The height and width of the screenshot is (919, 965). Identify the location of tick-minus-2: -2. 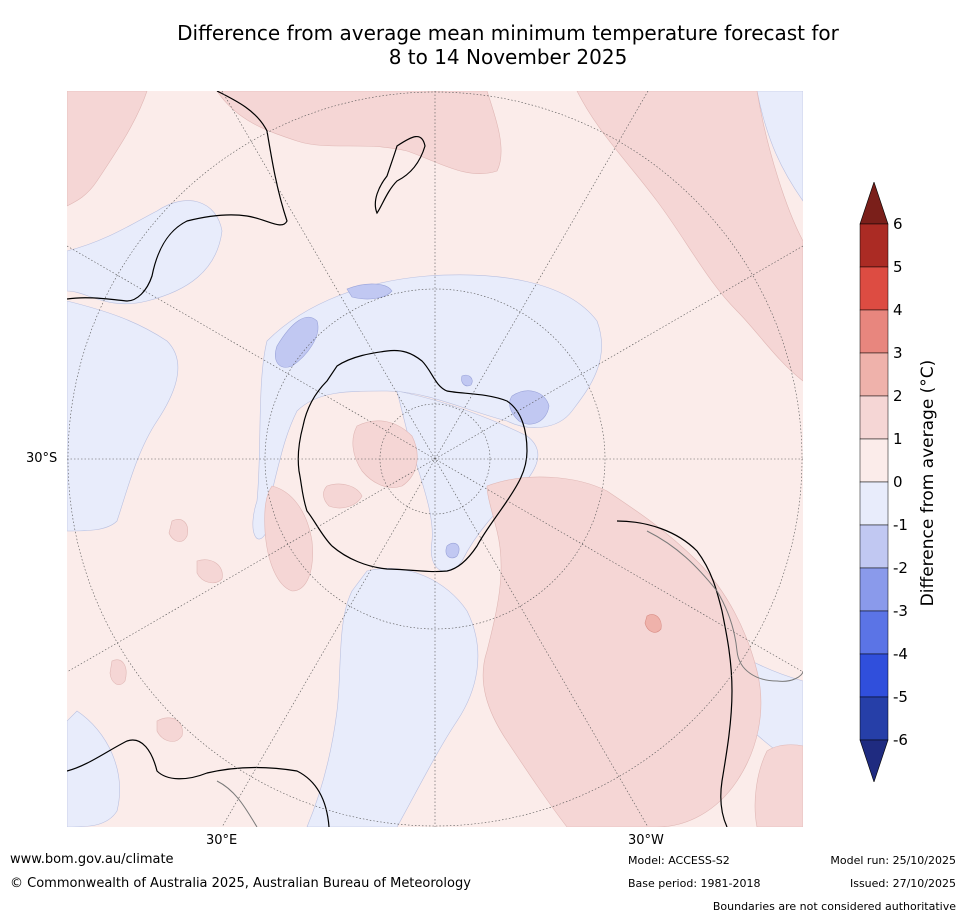
(900, 568).